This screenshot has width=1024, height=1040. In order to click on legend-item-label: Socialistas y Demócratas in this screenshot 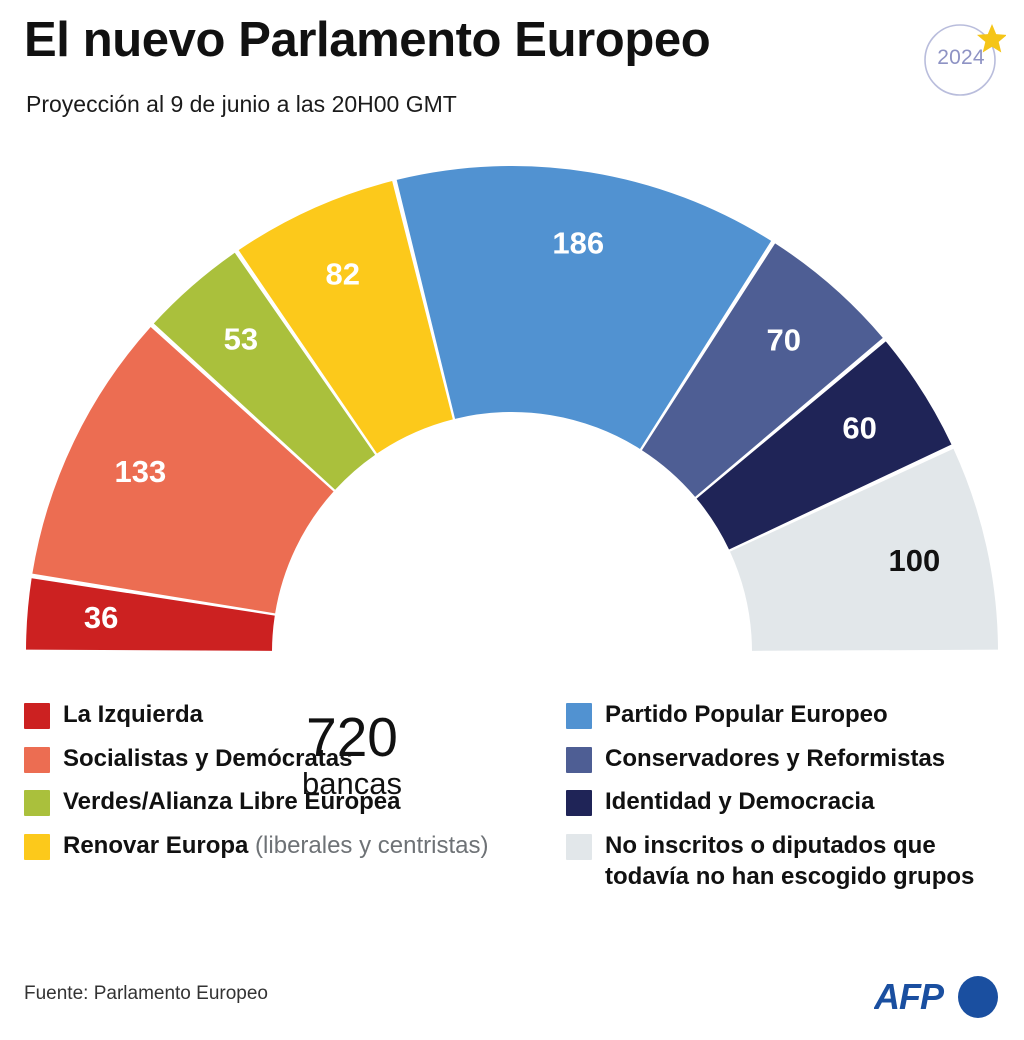, I will do `click(208, 758)`.